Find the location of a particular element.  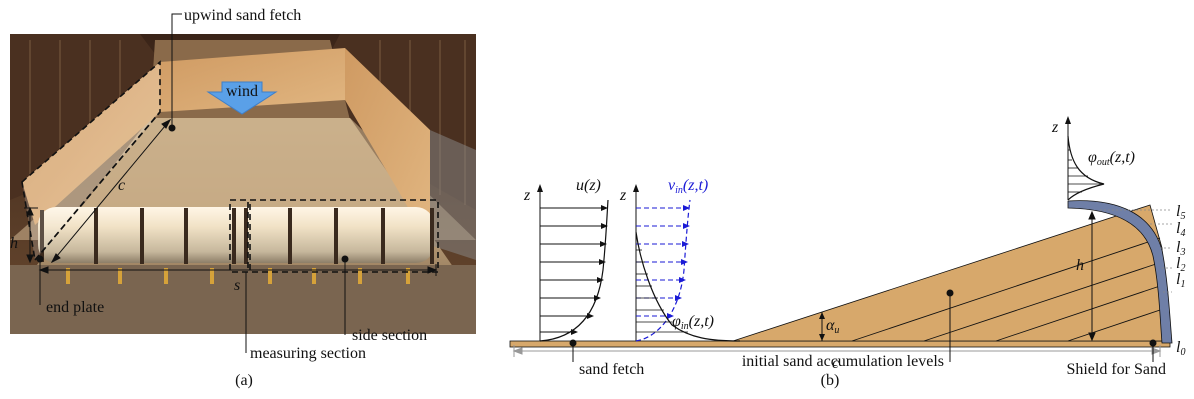

wind-arrow-icon is located at coordinates (242, 98).